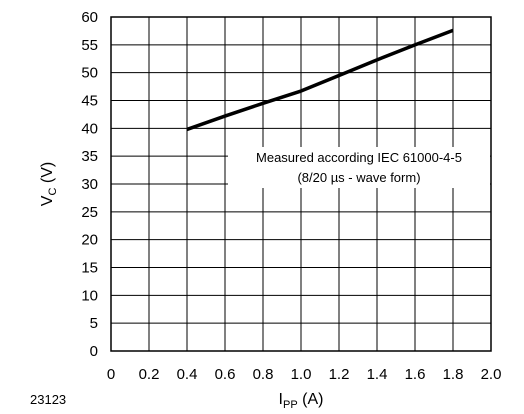 Image resolution: width=524 pixels, height=414 pixels. Describe the element at coordinates (339, 374) in the screenshot. I see `x-tick-label: 1.2` at that location.